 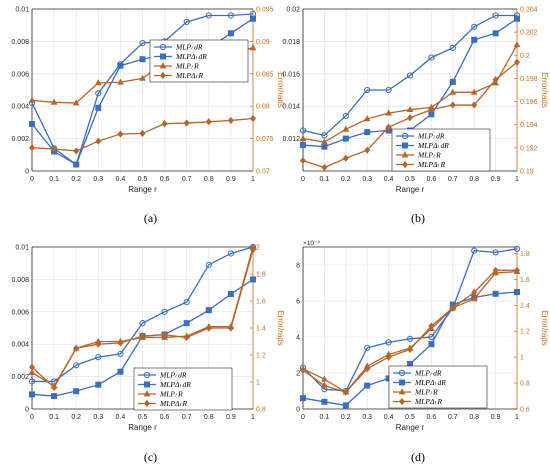 I want to click on right-y-tick-label: 0.19, so click(x=527, y=172).